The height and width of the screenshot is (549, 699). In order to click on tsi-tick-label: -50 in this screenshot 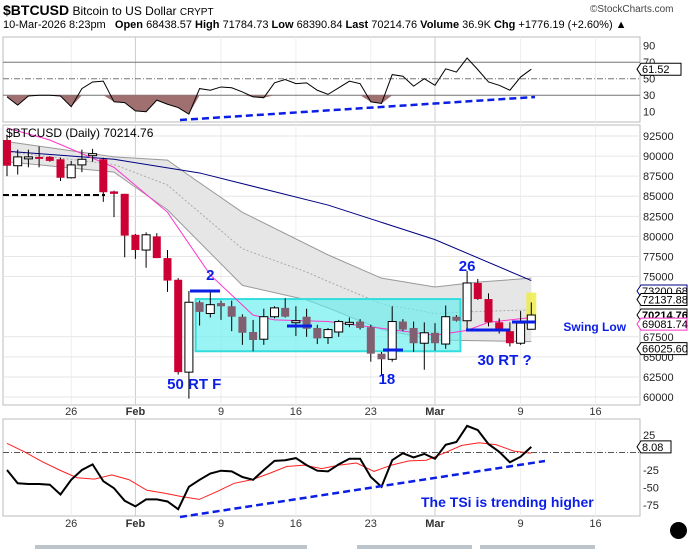, I will do `click(651, 489)`.